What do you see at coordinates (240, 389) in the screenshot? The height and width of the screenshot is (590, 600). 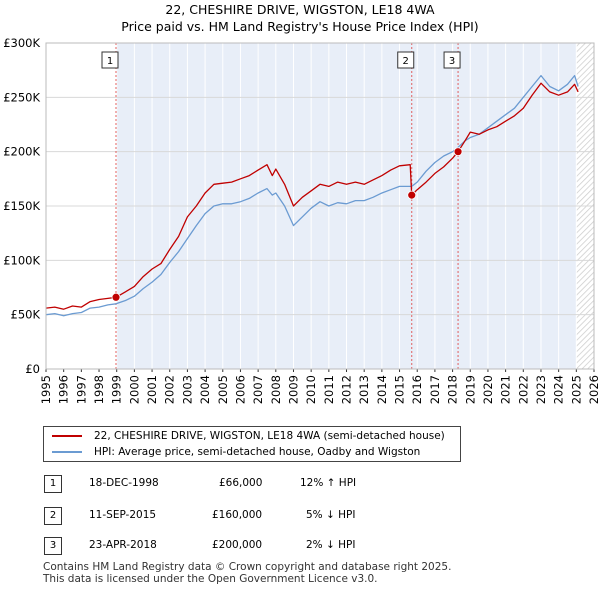 I see `x-tick-label: 2006` at bounding box center [240, 389].